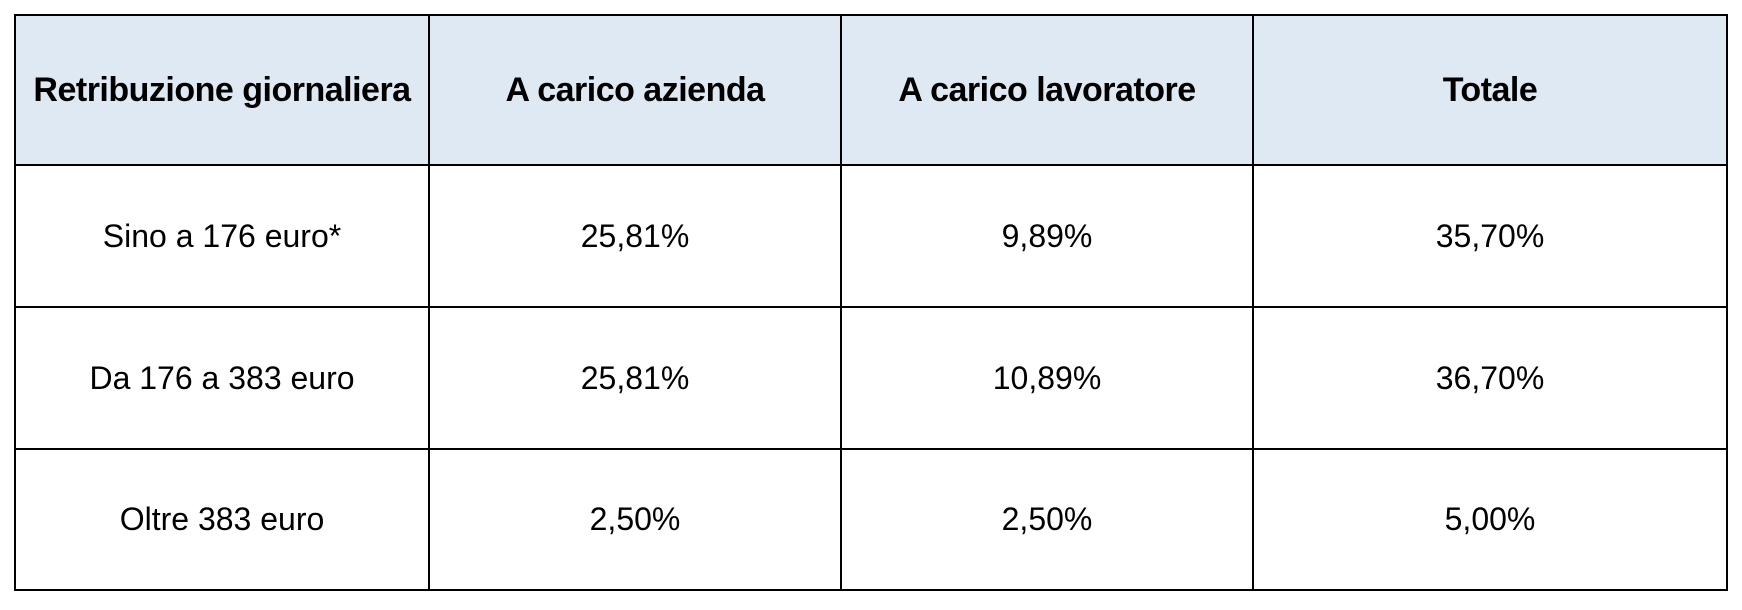 The width and height of the screenshot is (1742, 610). I want to click on cell-daily-wage: Da 176 a 383 euro, so click(222, 378).